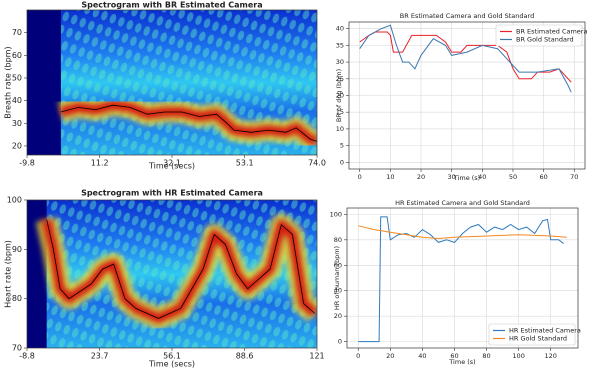 This screenshot has width=598, height=368. Describe the element at coordinates (172, 193) in the screenshot. I see `chart-title: Spectrogram with HR Estimated Camera` at that location.